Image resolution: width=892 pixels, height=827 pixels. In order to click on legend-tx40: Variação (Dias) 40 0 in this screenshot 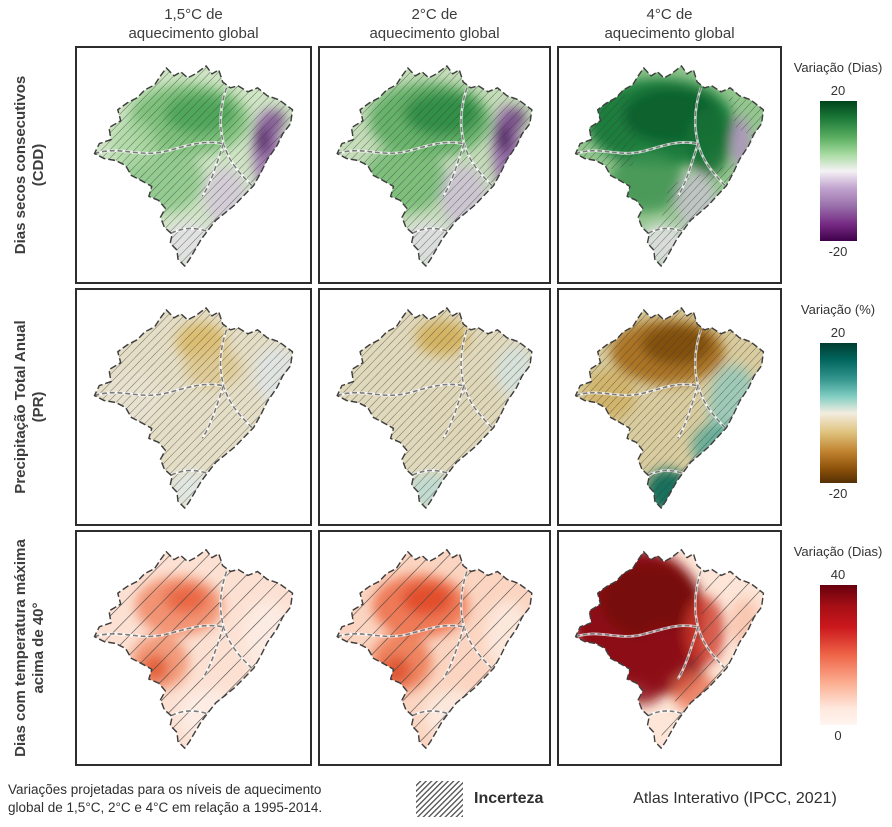, I will do `click(837, 645)`.